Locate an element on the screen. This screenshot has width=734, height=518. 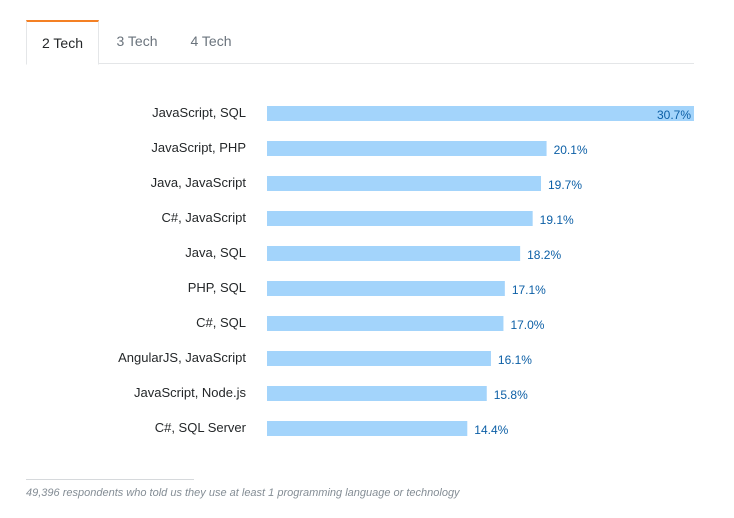
value-label: 18.2% is located at coordinates (544, 255).